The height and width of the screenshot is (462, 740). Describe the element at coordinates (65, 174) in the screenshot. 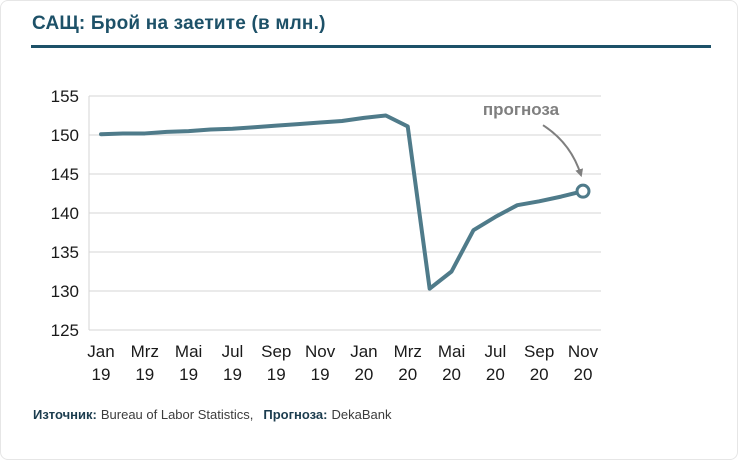

I see `y-axis-label: 145` at that location.